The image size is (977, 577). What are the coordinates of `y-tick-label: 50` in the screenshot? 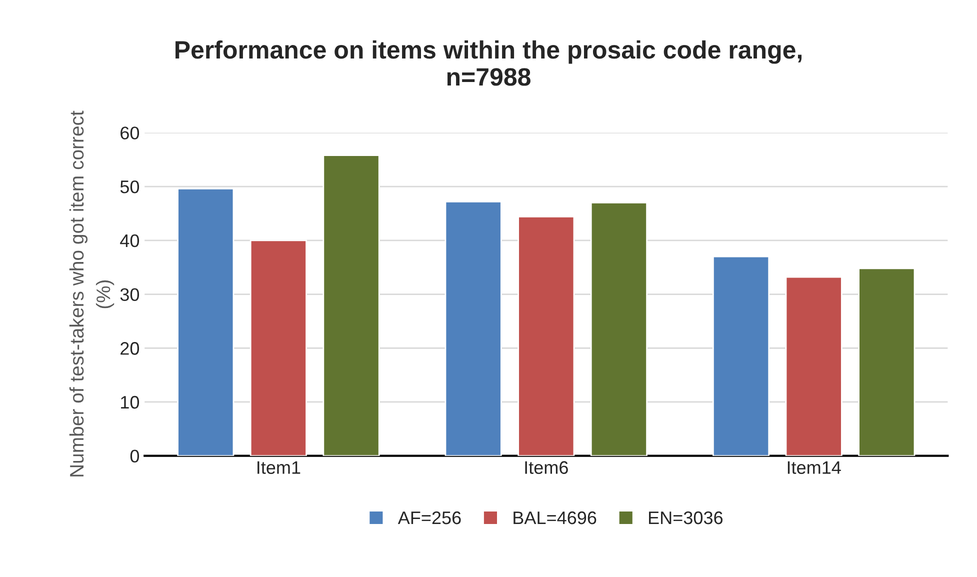 It's located at (130, 187).